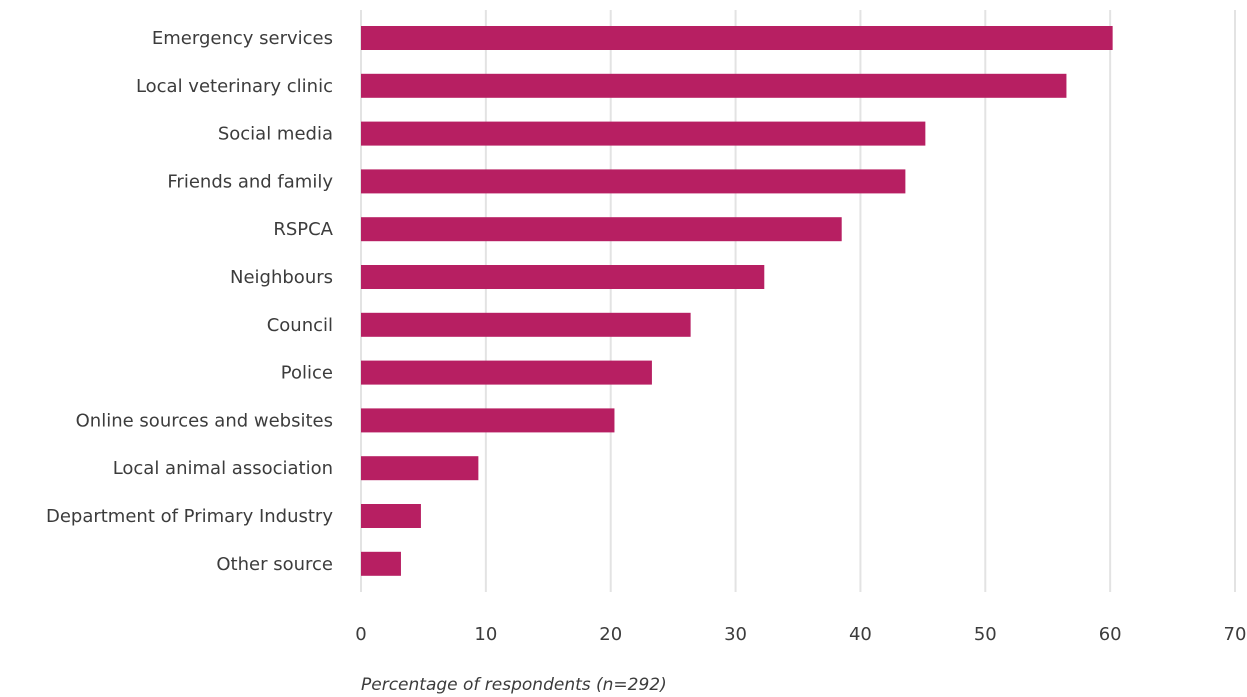  I want to click on x-tick-label: 10, so click(485, 634).